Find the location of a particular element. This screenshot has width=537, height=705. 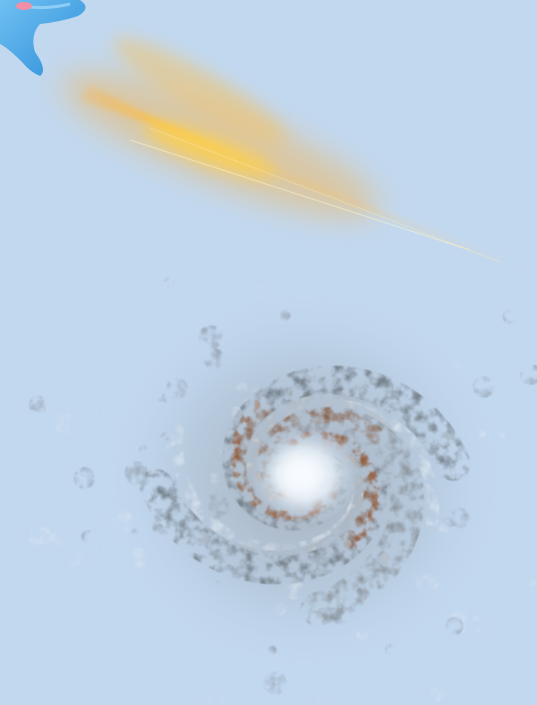

galaxy-core-bright is located at coordinates (300, 475).